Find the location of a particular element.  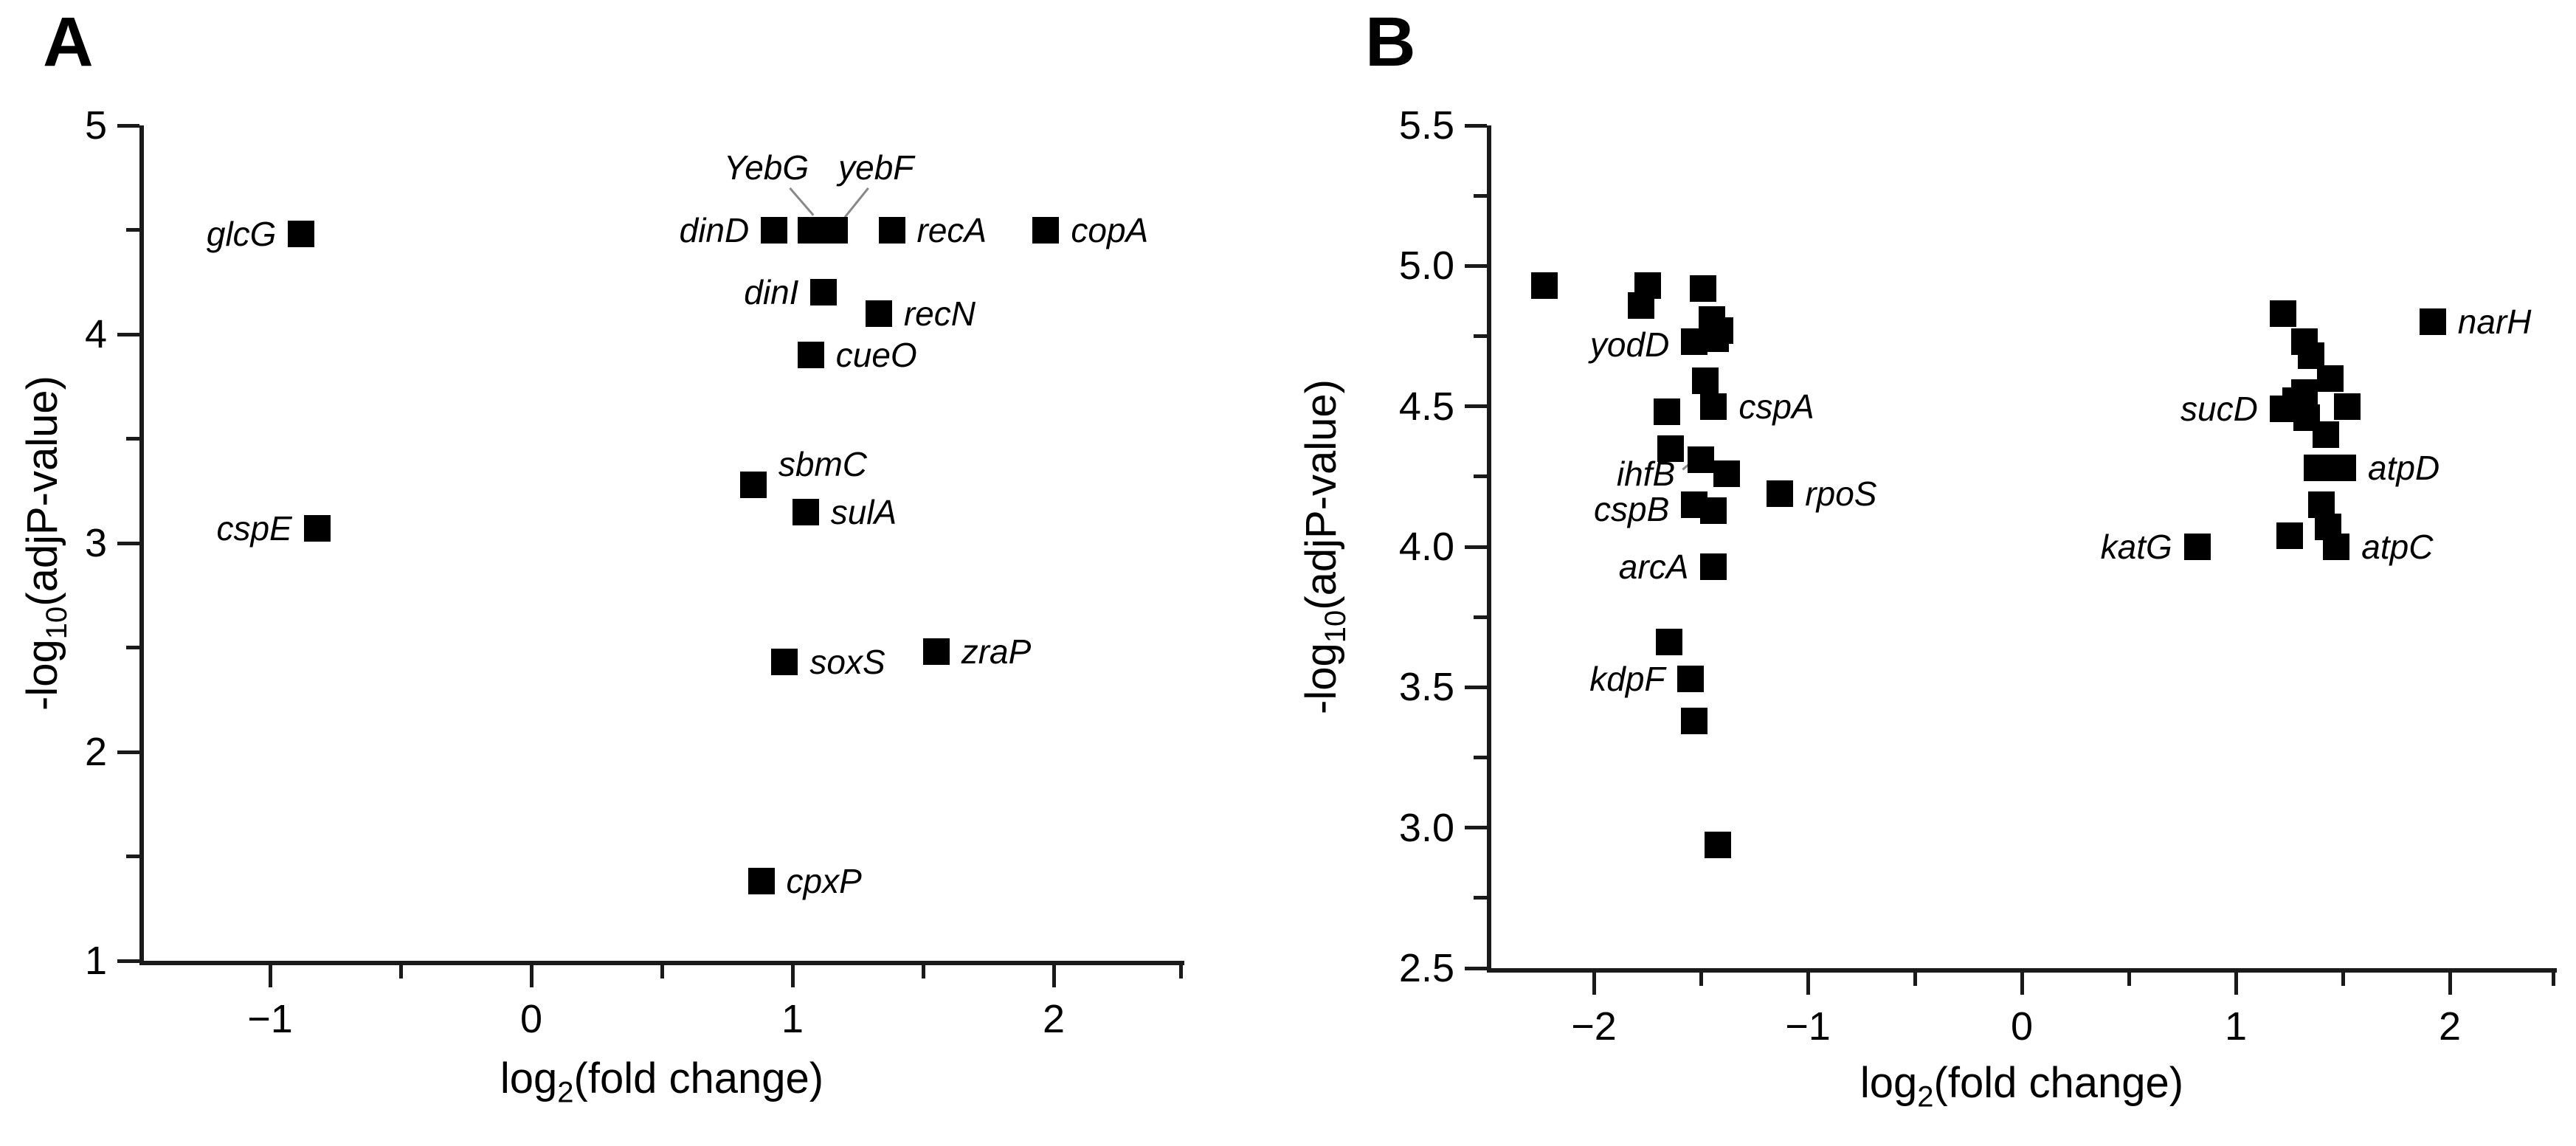

gene-label: atpC is located at coordinates (2398, 547).